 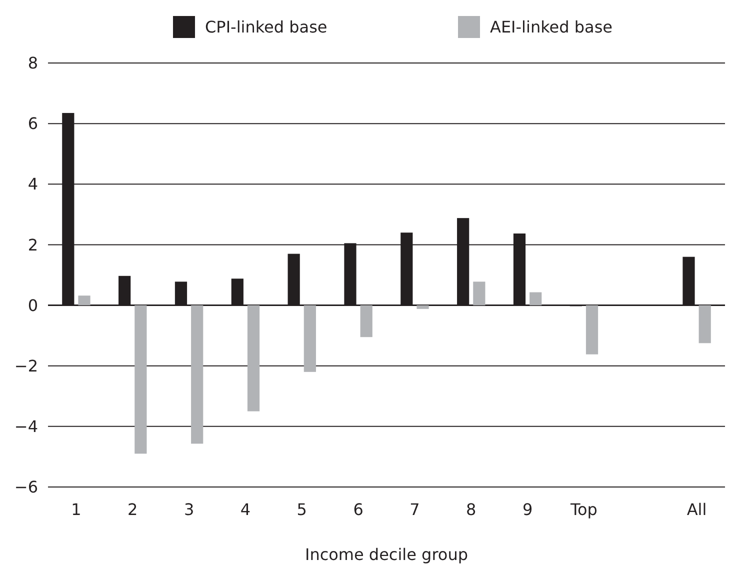 What do you see at coordinates (358, 509) in the screenshot?
I see `x-tick-label: 6` at bounding box center [358, 509].